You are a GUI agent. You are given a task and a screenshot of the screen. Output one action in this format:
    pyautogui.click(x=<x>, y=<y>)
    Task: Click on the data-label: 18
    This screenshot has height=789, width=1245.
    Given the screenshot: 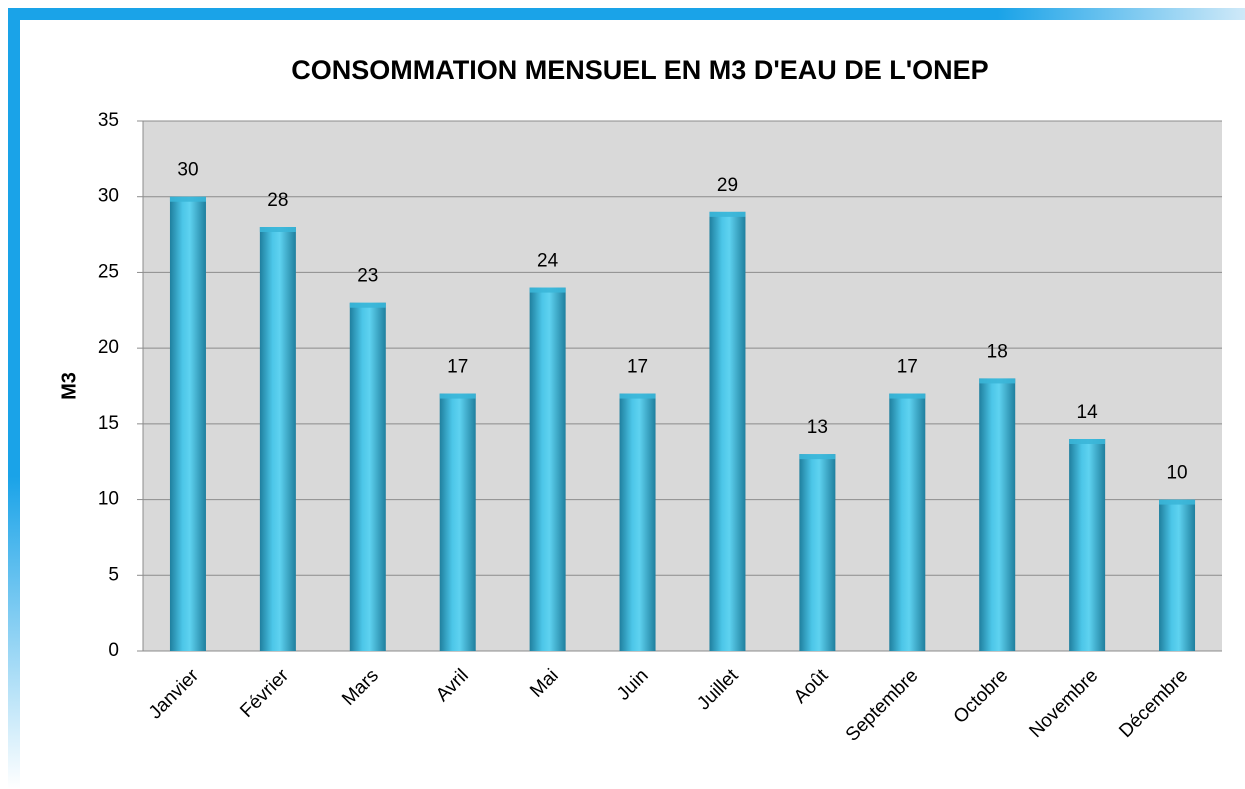 What is the action you would take?
    pyautogui.click(x=997, y=351)
    